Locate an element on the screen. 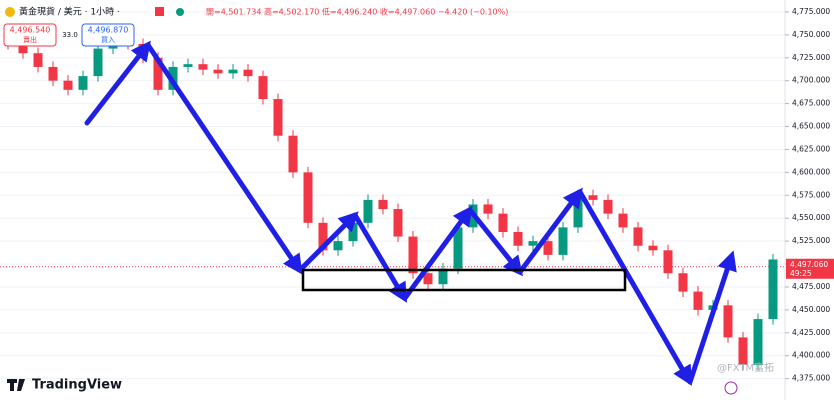 The image size is (834, 400). symbol-icon is located at coordinates (10, 12).